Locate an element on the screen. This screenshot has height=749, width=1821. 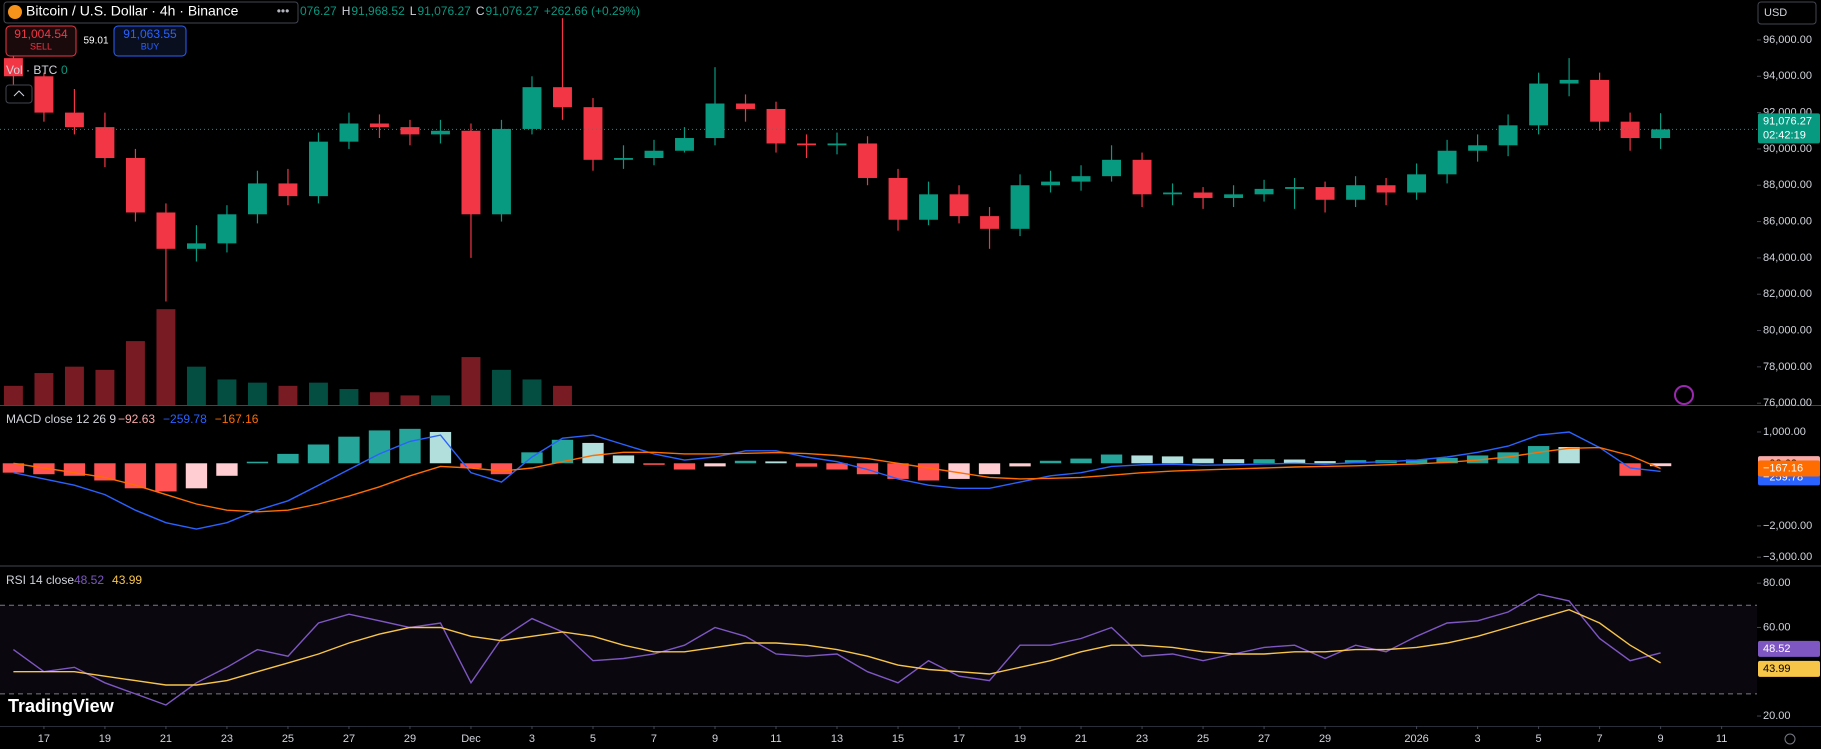
brand-logo: TradingView is located at coordinates (61, 706).